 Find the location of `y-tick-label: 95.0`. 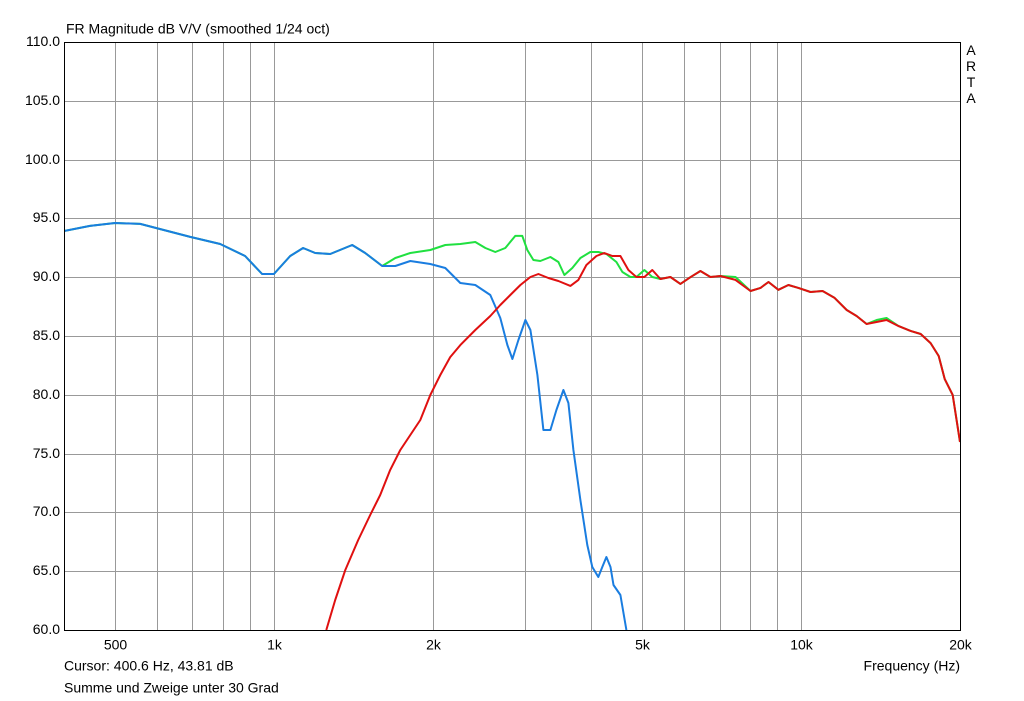

y-tick-label: 95.0 is located at coordinates (46, 217).